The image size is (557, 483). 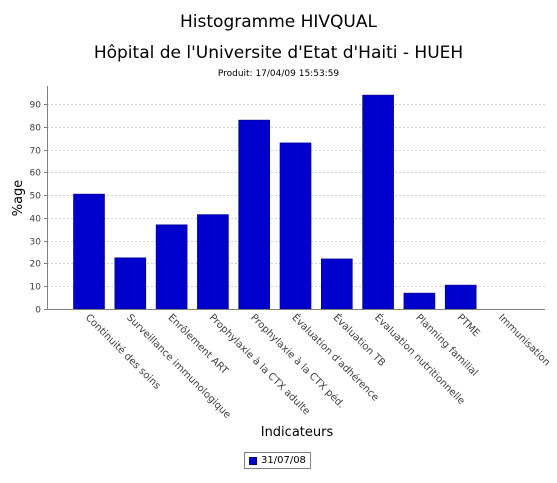 I want to click on y-tick-label: 0, so click(x=38, y=311).